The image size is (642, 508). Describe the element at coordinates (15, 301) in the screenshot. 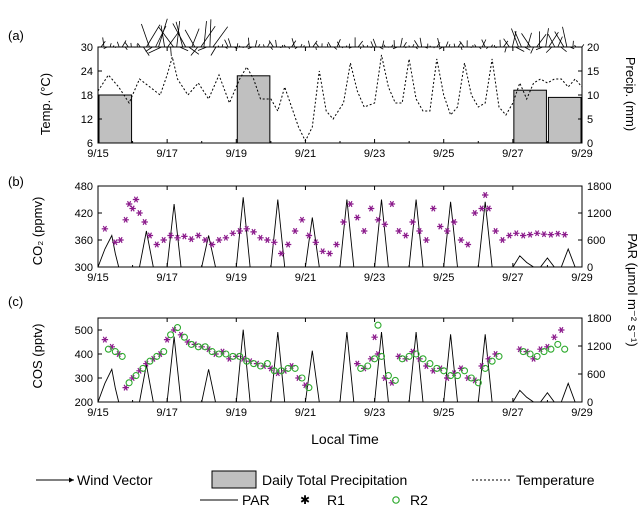

I see `panel-c-label: (c)` at that location.